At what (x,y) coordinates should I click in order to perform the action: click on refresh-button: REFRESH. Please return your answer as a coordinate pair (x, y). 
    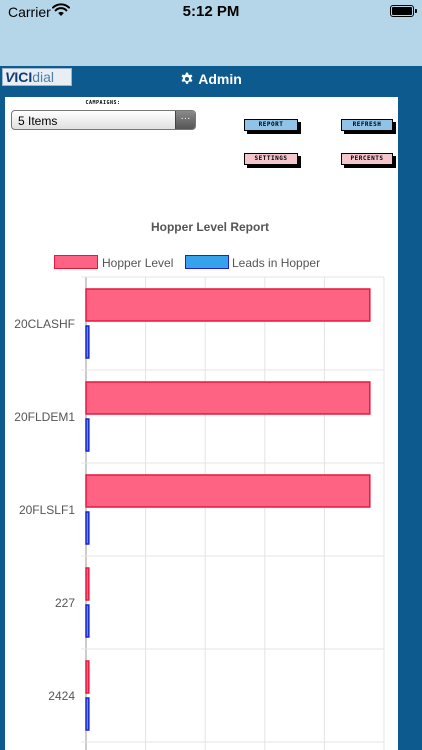
    Looking at the image, I should click on (367, 125).